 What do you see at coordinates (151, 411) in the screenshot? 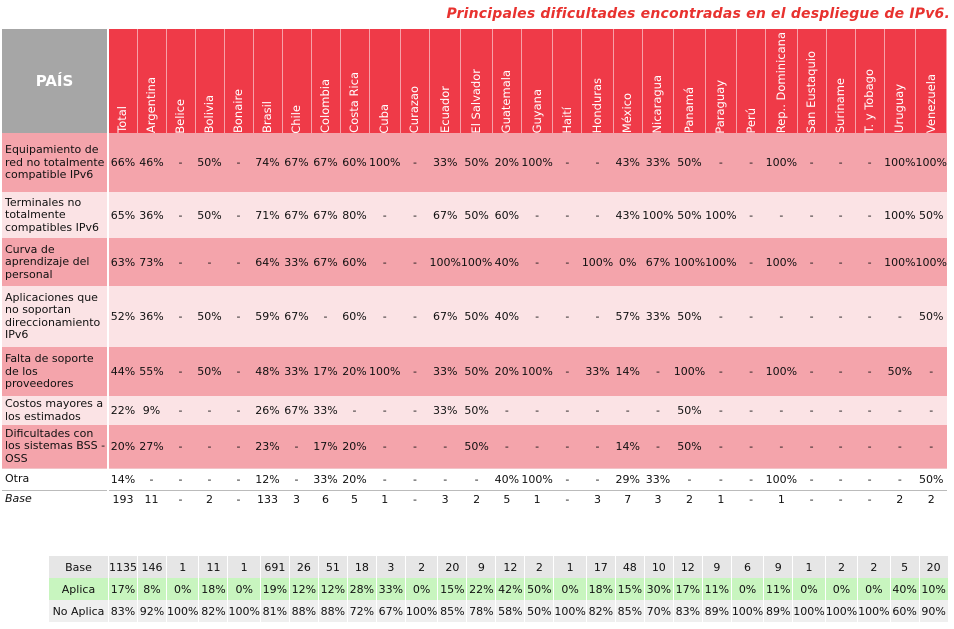
I see `table-cell: 9%` at bounding box center [151, 411].